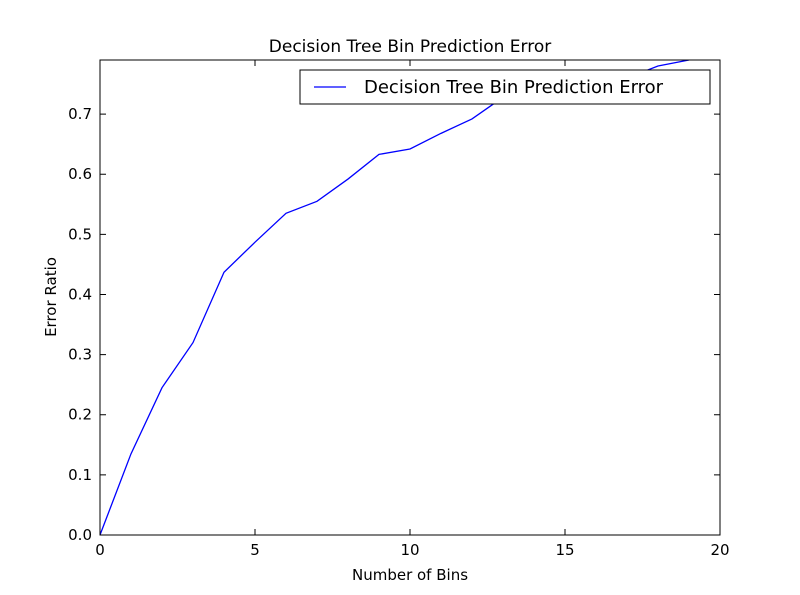 Image resolution: width=800 pixels, height=595 pixels. Describe the element at coordinates (719, 550) in the screenshot. I see `x-tick-label: 20` at that location.